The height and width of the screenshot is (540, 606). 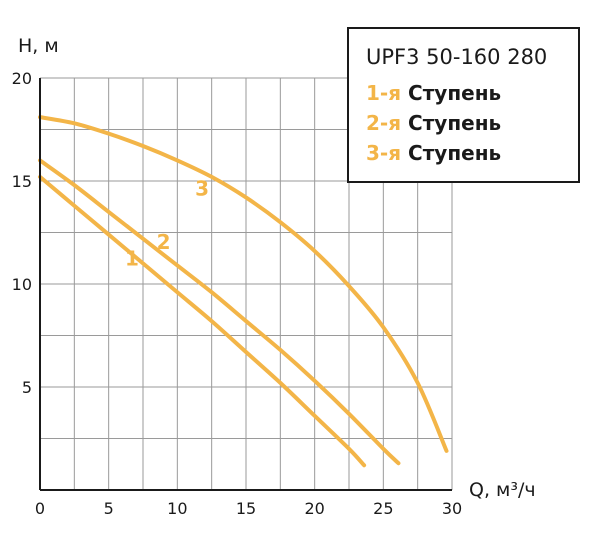 What do you see at coordinates (246, 508) in the screenshot?
I see `x-tick-label-3: 15` at bounding box center [246, 508].